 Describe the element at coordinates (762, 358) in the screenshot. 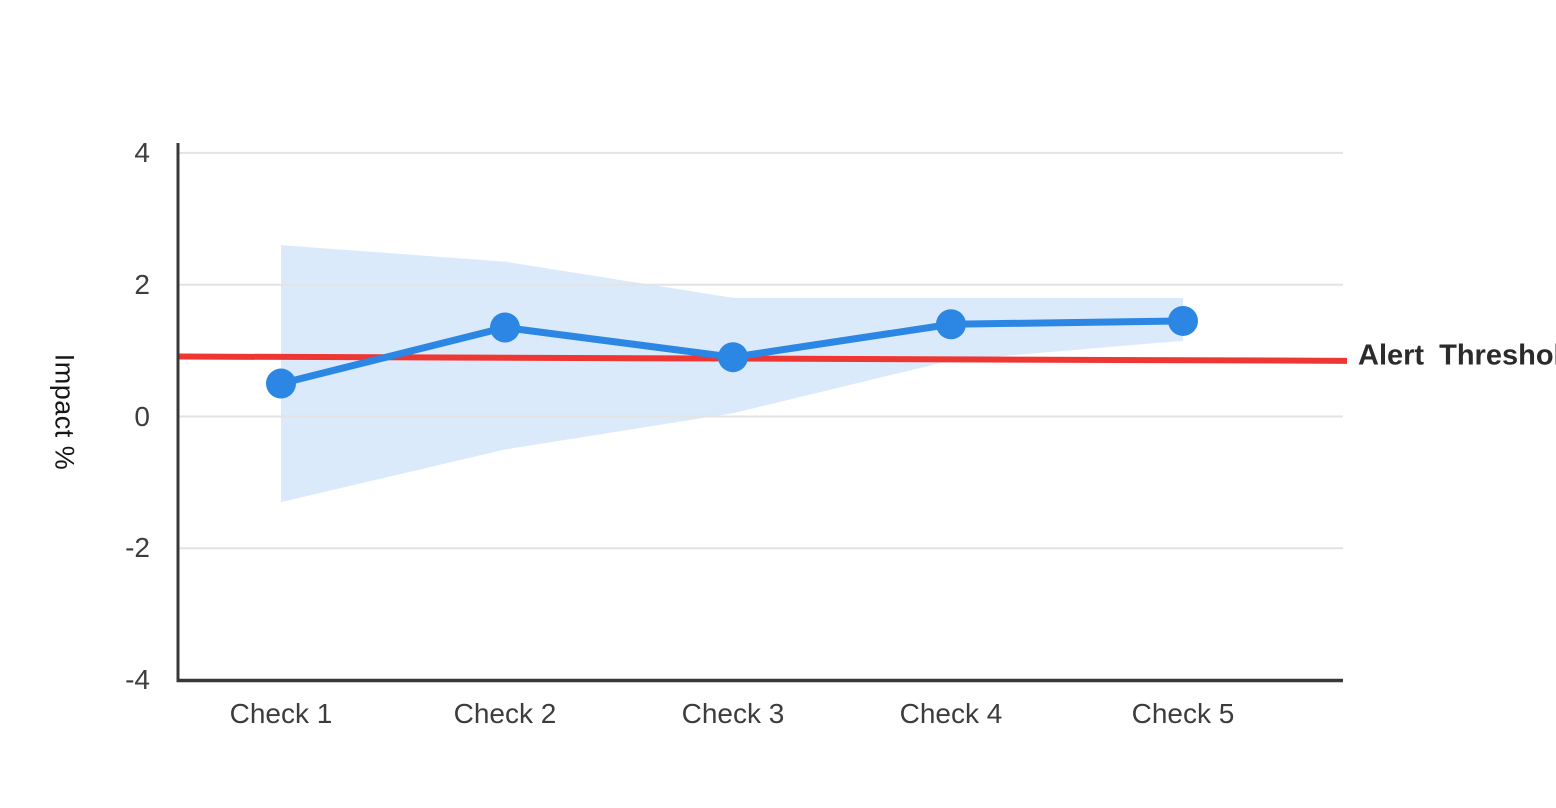

I see `alert-threshold-line` at that location.